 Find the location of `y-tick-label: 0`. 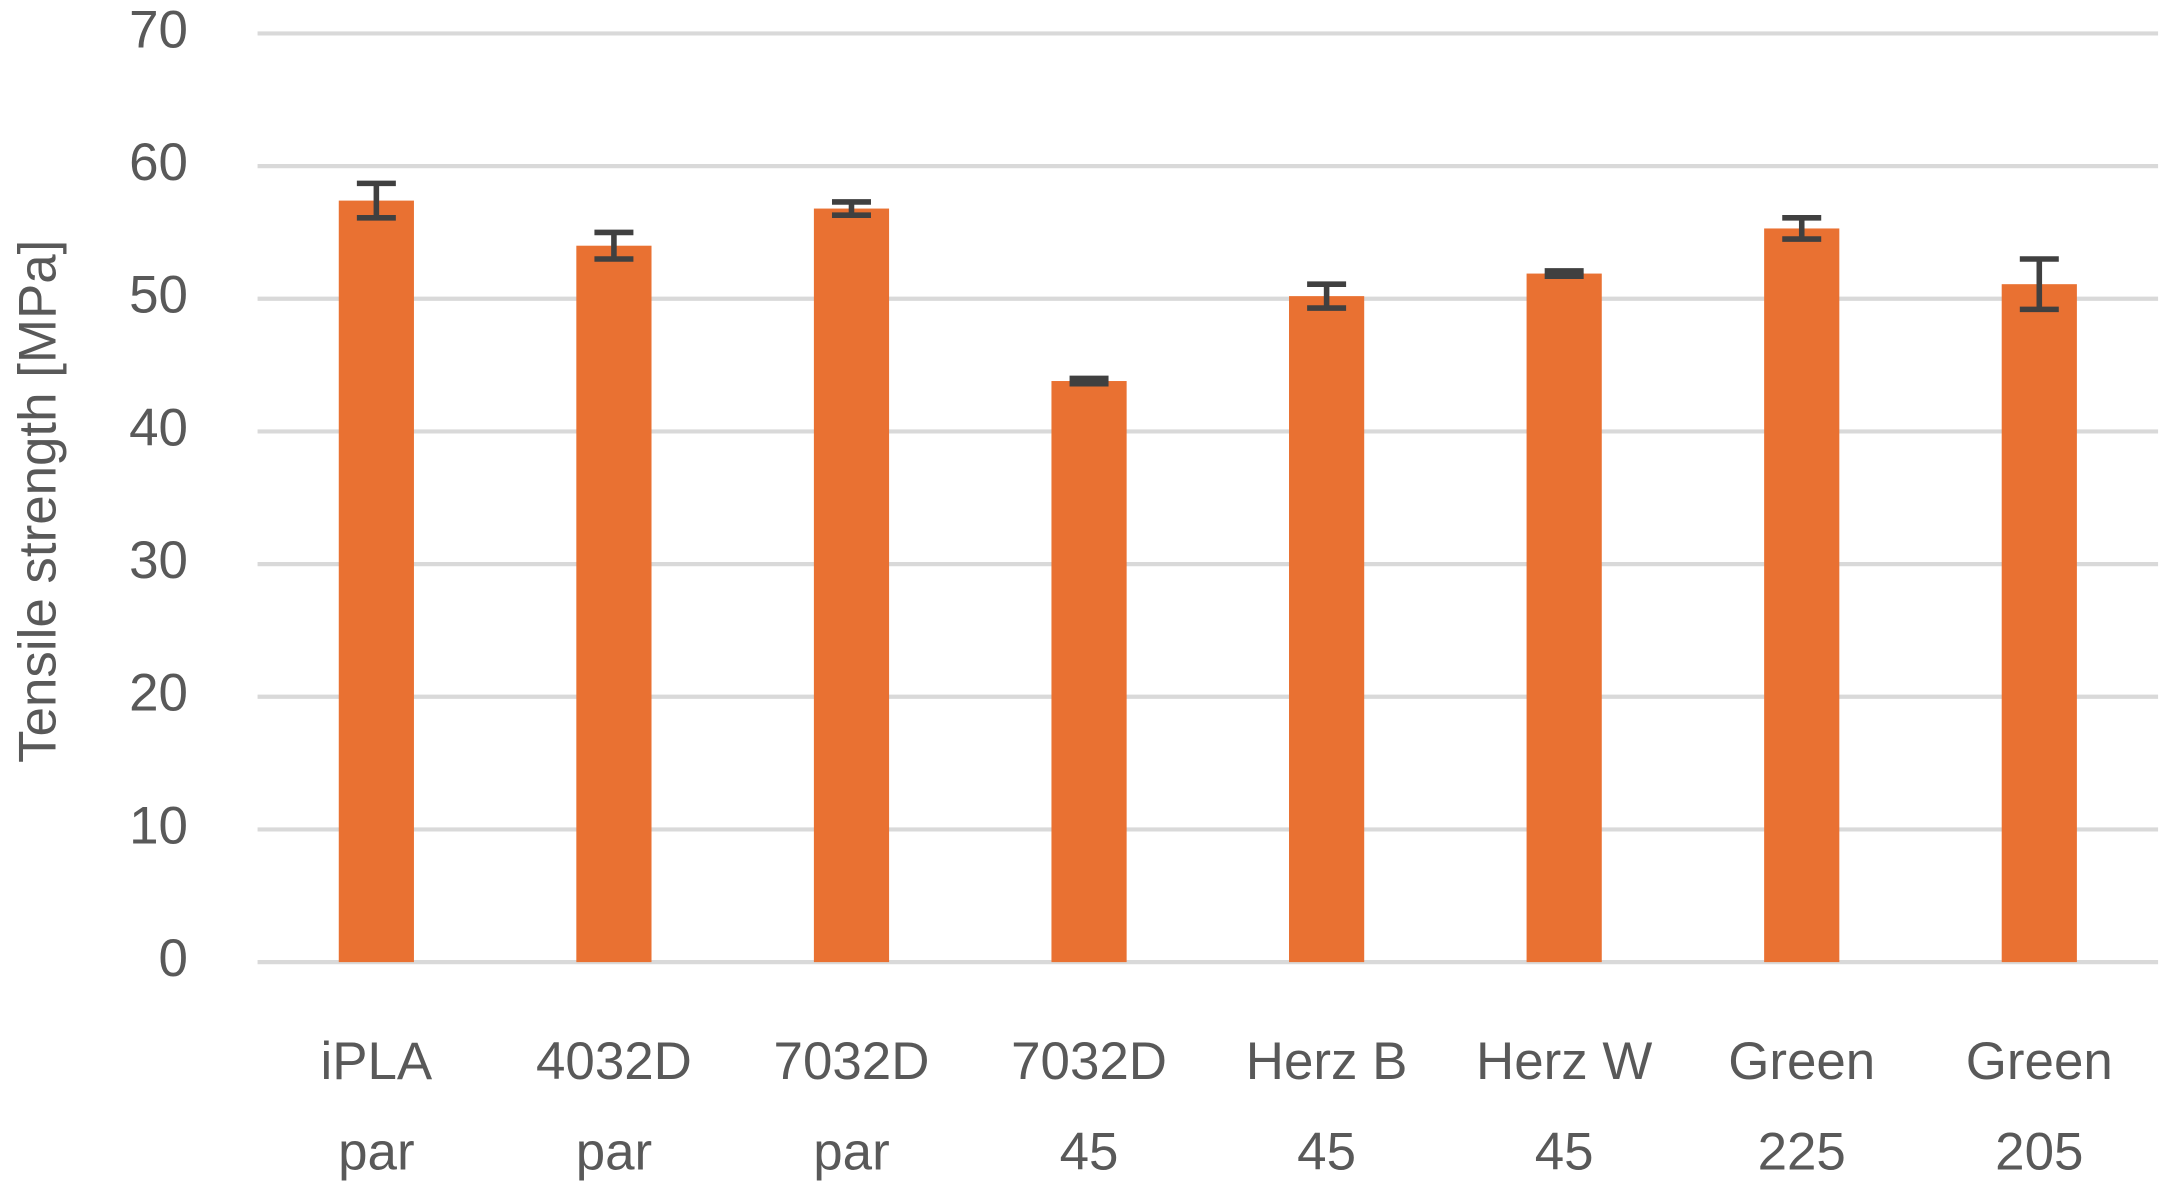

y-tick-label: 0 is located at coordinates (173, 958).